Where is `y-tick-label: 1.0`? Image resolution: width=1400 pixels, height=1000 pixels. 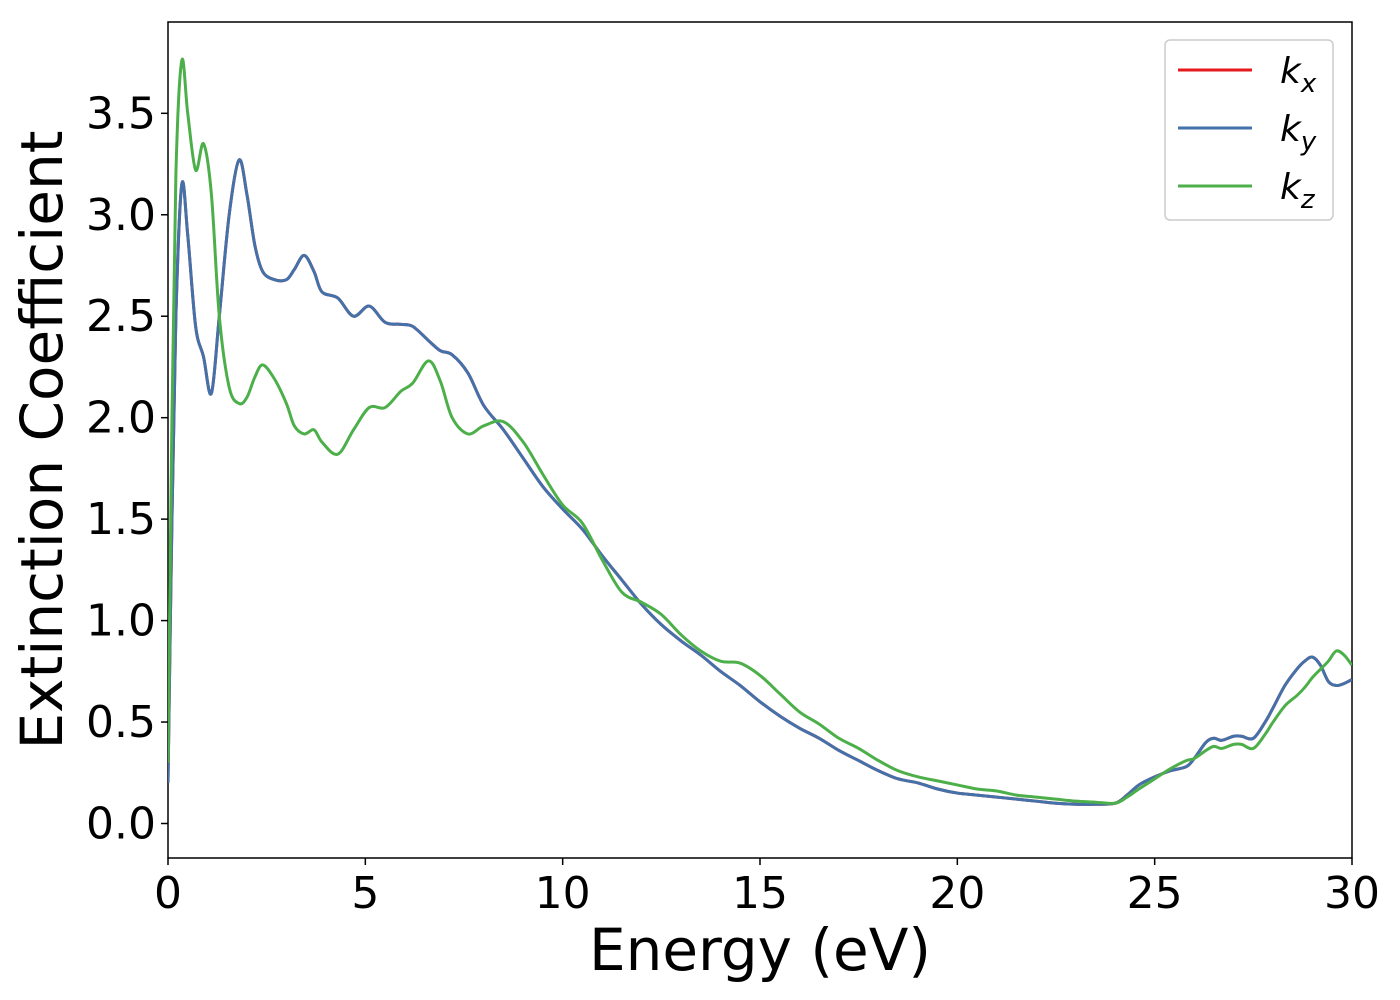
y-tick-label: 1.0 is located at coordinates (121, 621).